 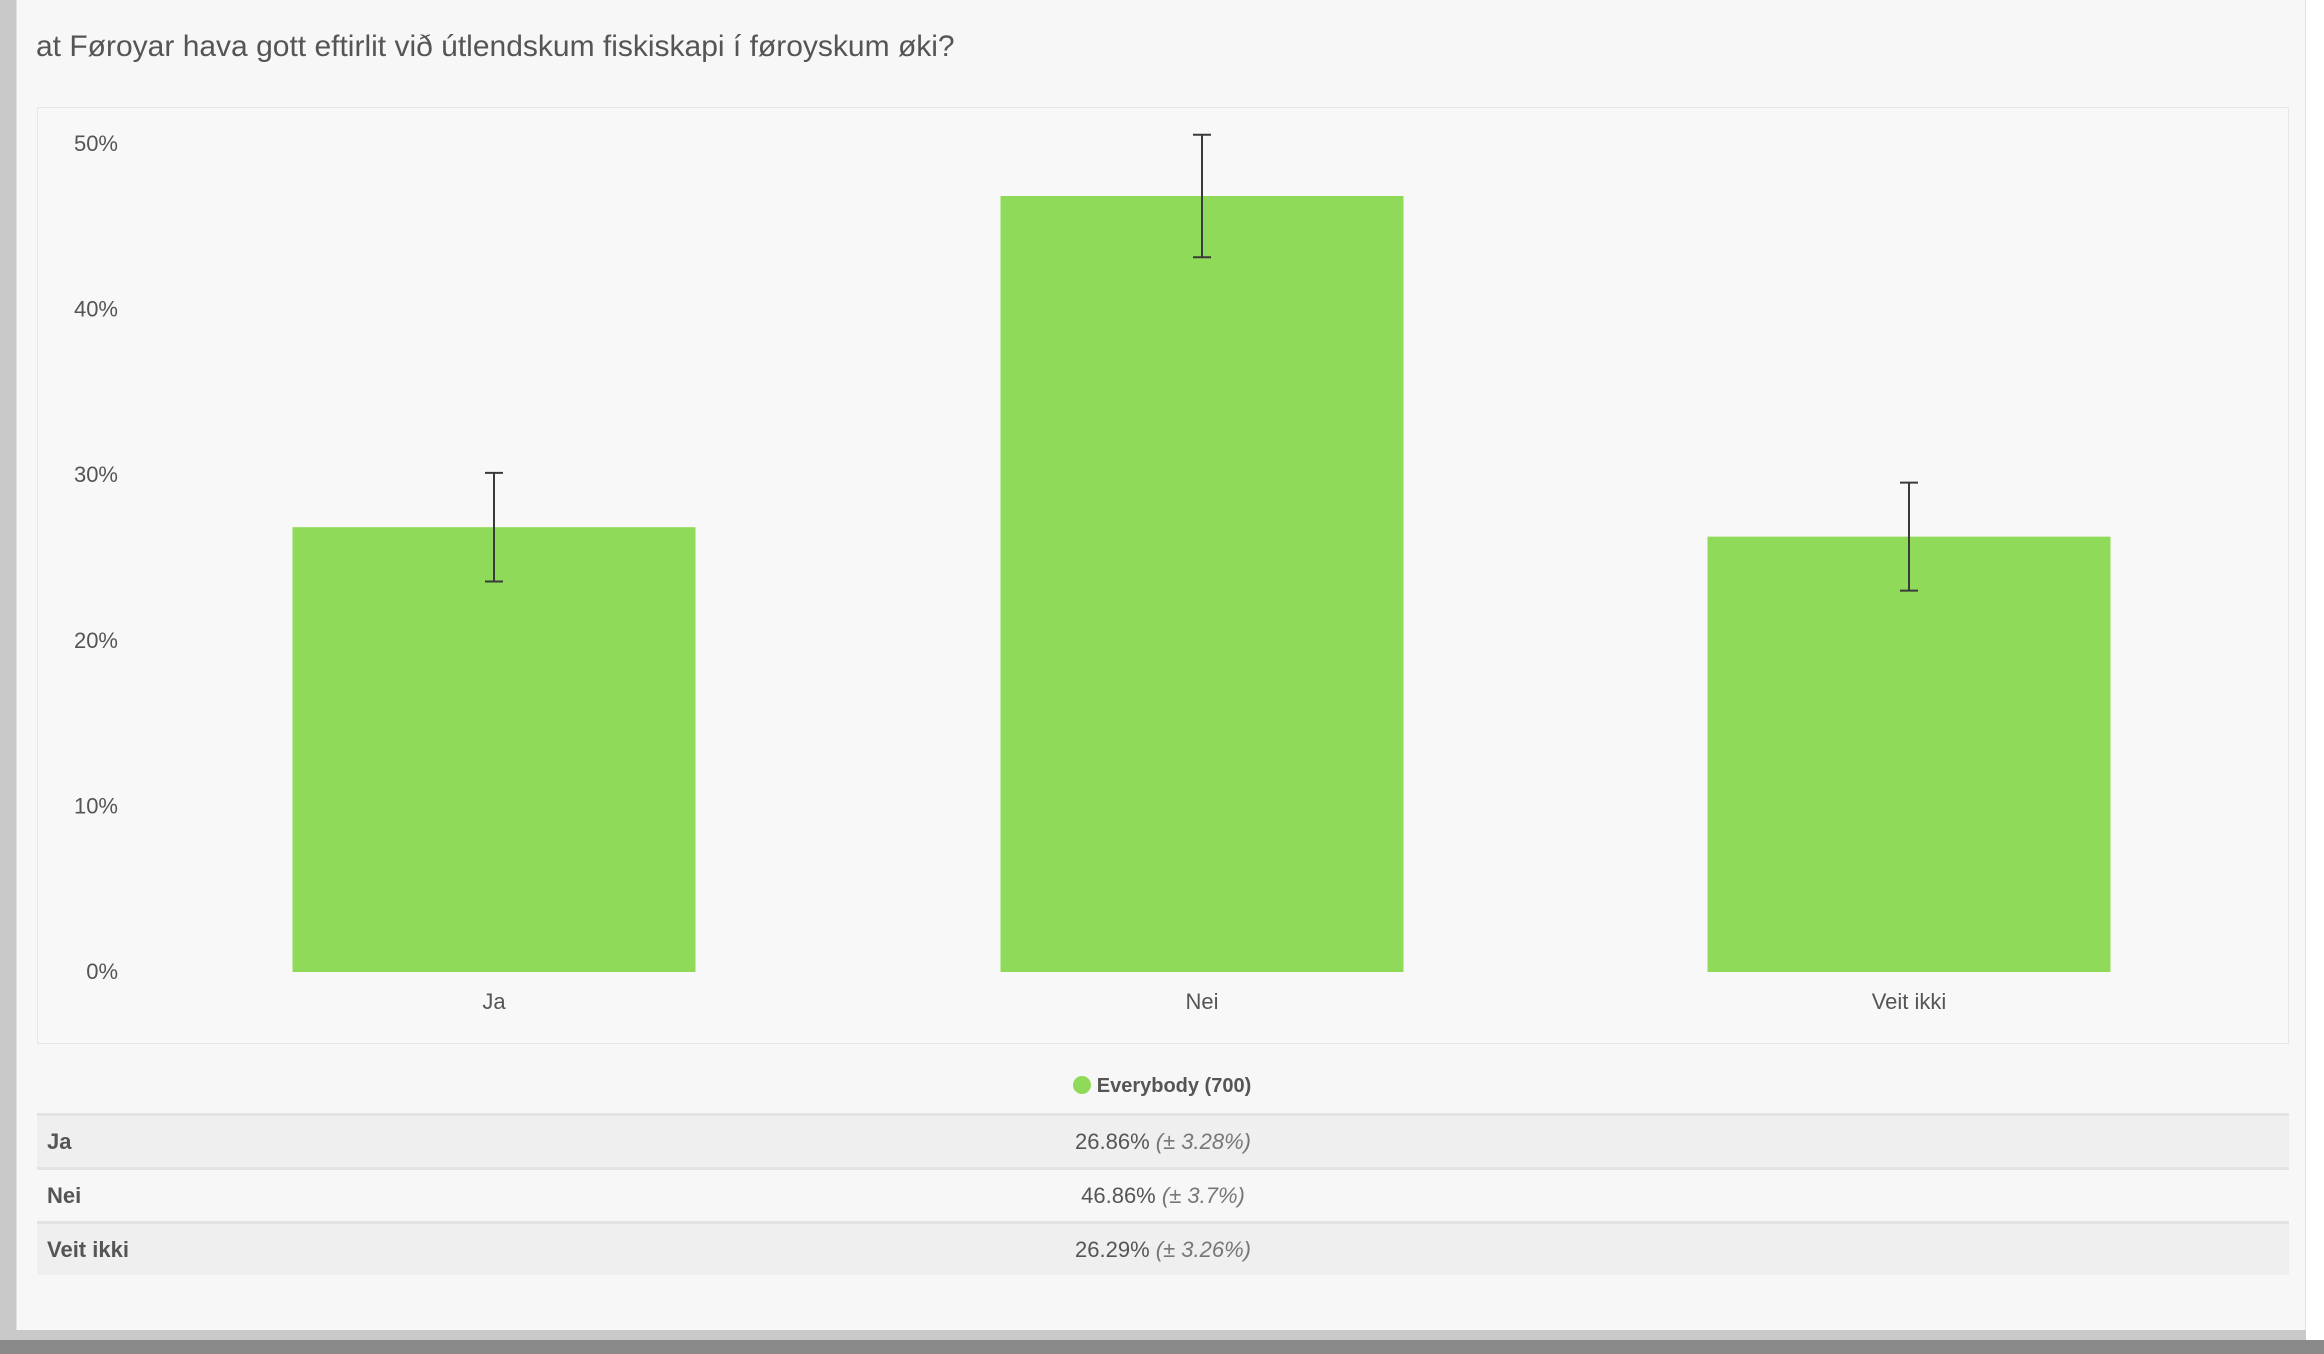 I want to click on right-gutter, so click(x=2315, y=670).